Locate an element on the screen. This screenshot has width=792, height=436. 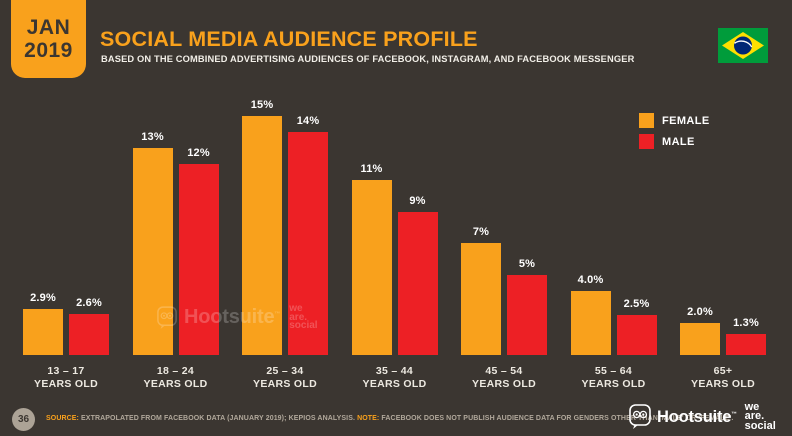
bar-female-18–24 is located at coordinates (152, 251).